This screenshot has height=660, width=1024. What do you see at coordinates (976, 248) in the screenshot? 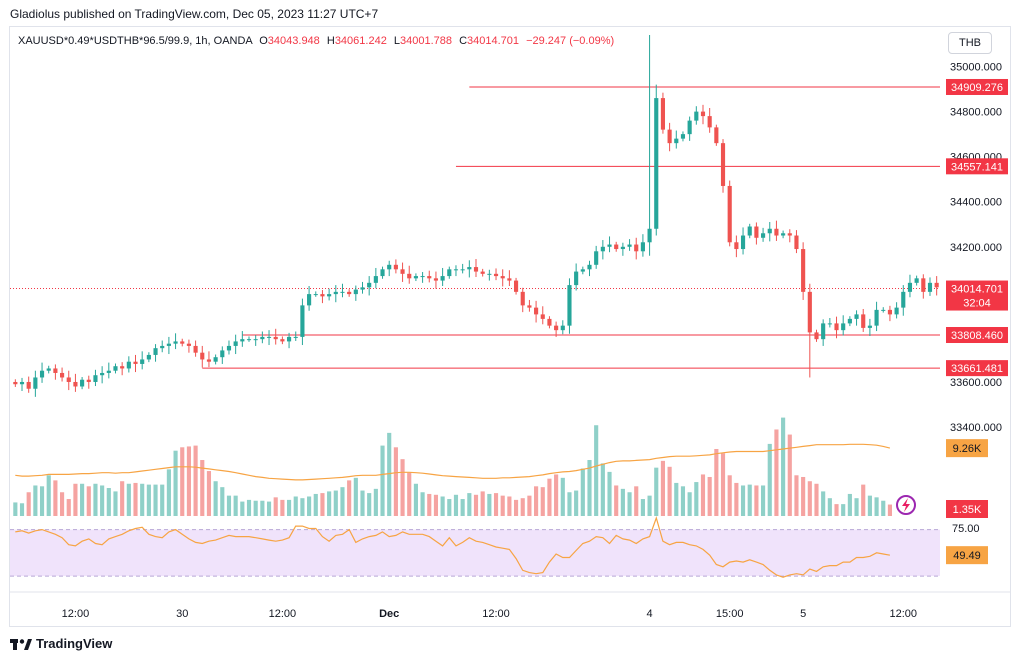
I see `price-tick-label: 34200.000` at bounding box center [976, 248].